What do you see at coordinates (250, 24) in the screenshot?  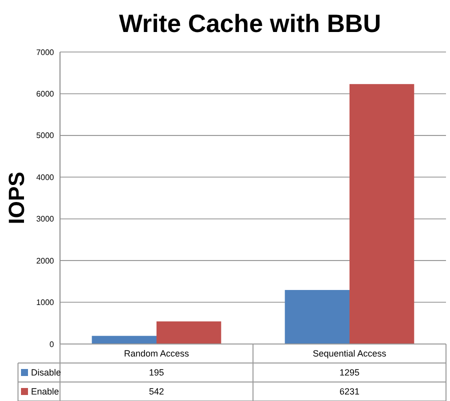 I see `chart-title: Write Cache with BBU` at bounding box center [250, 24].